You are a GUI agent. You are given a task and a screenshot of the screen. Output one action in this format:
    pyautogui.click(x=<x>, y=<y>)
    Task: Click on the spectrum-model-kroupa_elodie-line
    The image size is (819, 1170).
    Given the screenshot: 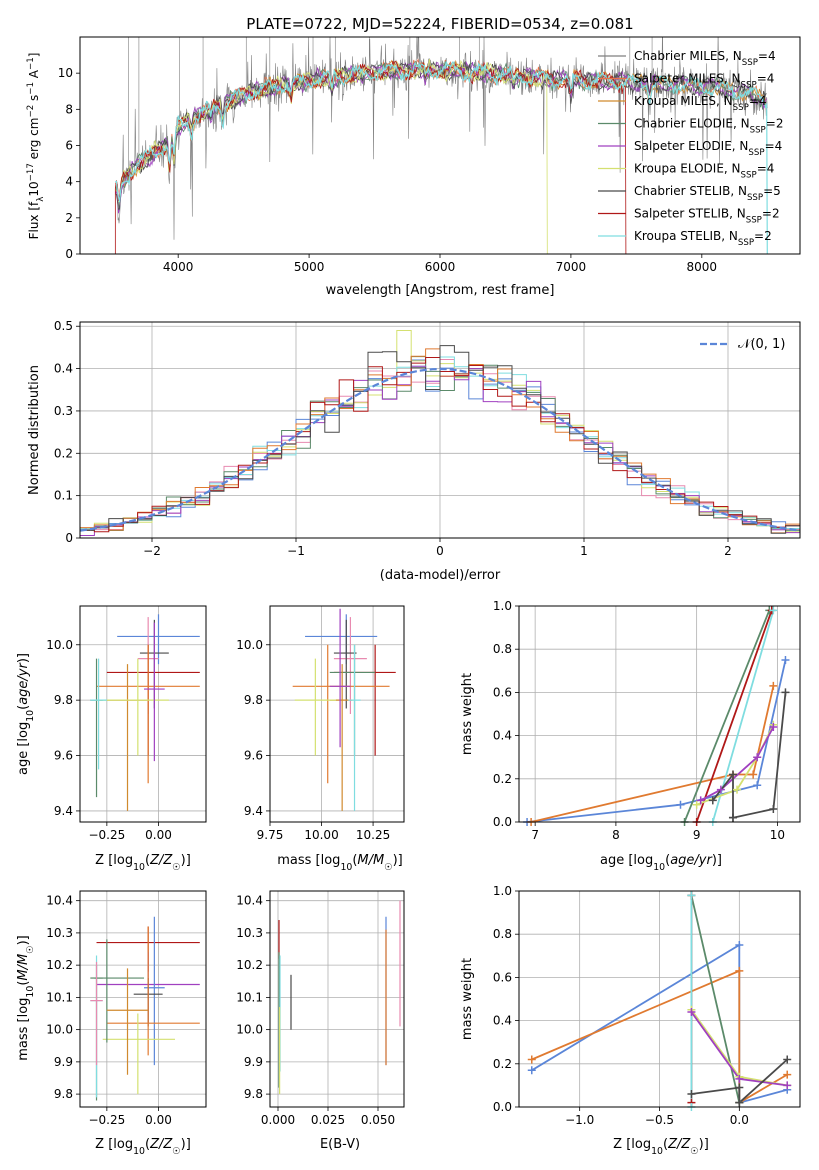 What is the action you would take?
    pyautogui.click(x=331, y=156)
    